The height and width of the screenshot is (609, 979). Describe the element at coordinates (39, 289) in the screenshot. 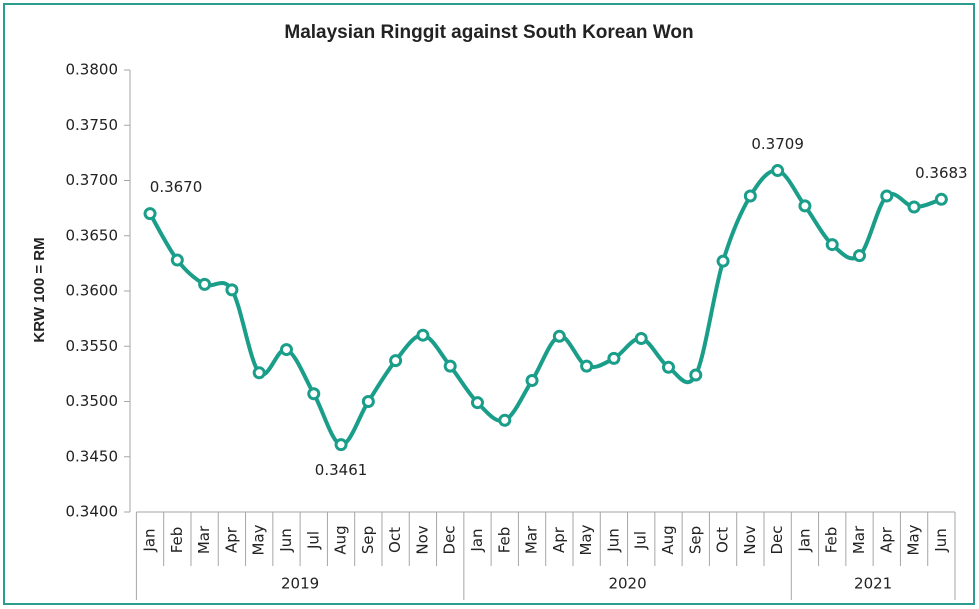

I see `y-axis-title: KRW 100 = RM` at that location.